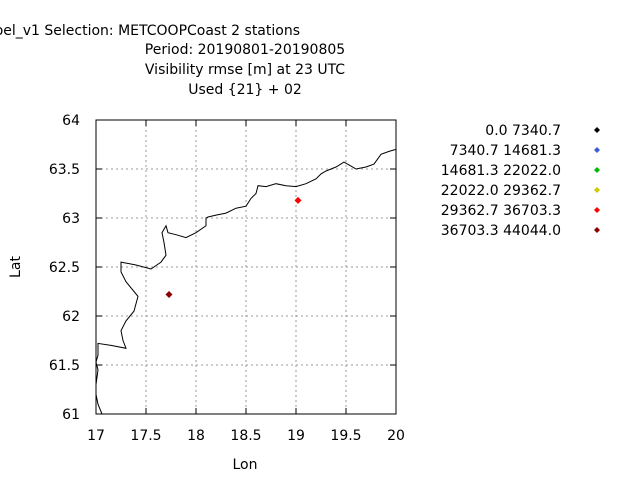 The image size is (640, 484). I want to click on legend-label: 7340.7 14681.3, so click(505, 151).